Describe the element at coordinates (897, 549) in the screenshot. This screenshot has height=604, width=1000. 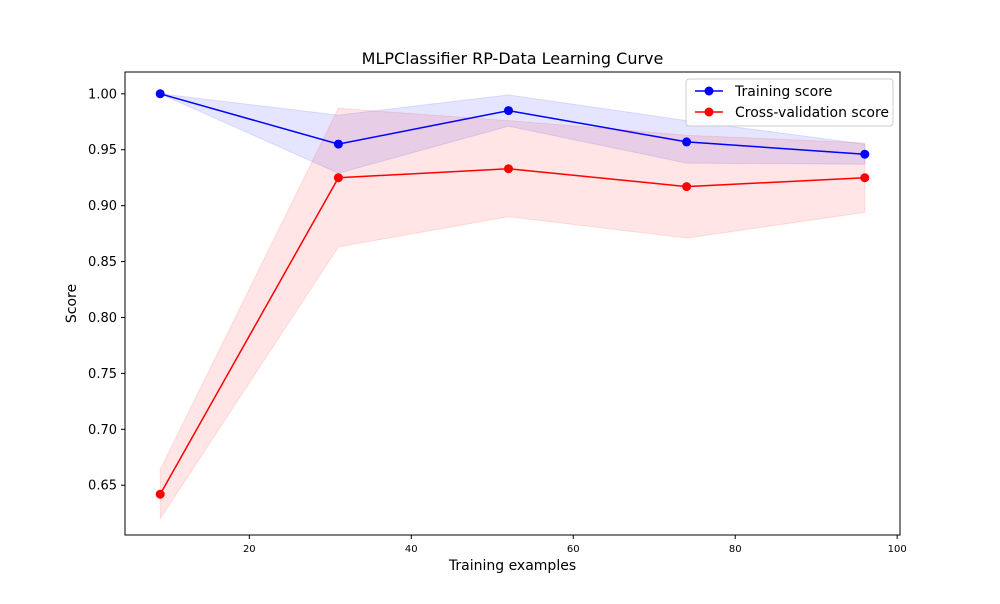
I see `x-tick-label: 100` at that location.